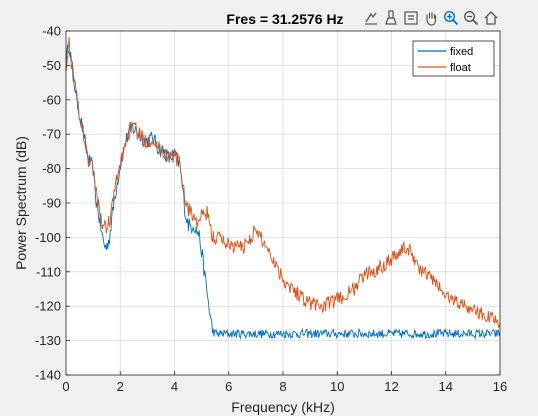 The width and height of the screenshot is (538, 416). What do you see at coordinates (120, 386) in the screenshot?
I see `x-tick-label: 2` at bounding box center [120, 386].